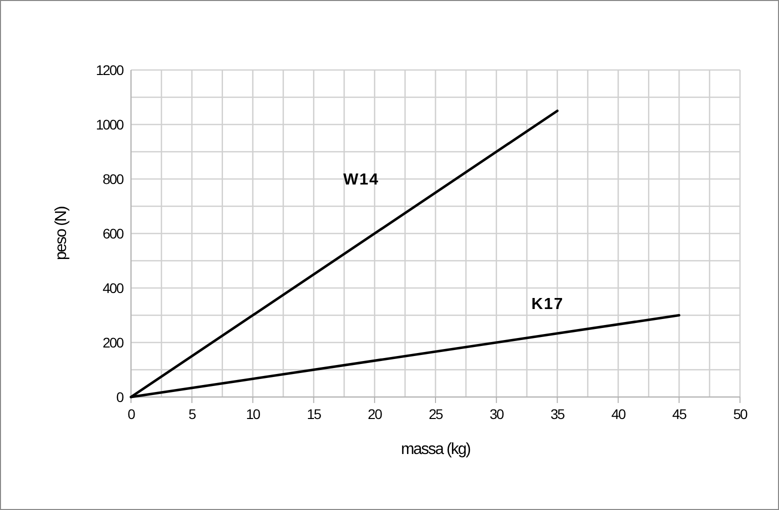  I want to click on y-tick-label: 800, so click(113, 179).